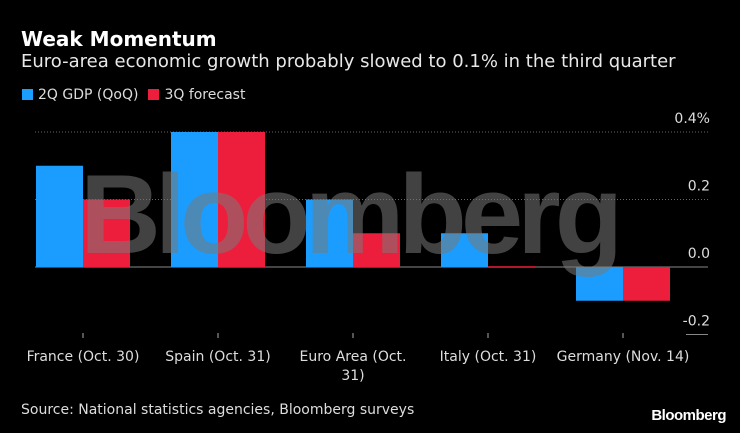 The width and height of the screenshot is (740, 433). I want to click on y-tick-label: 0.4%, so click(692, 119).